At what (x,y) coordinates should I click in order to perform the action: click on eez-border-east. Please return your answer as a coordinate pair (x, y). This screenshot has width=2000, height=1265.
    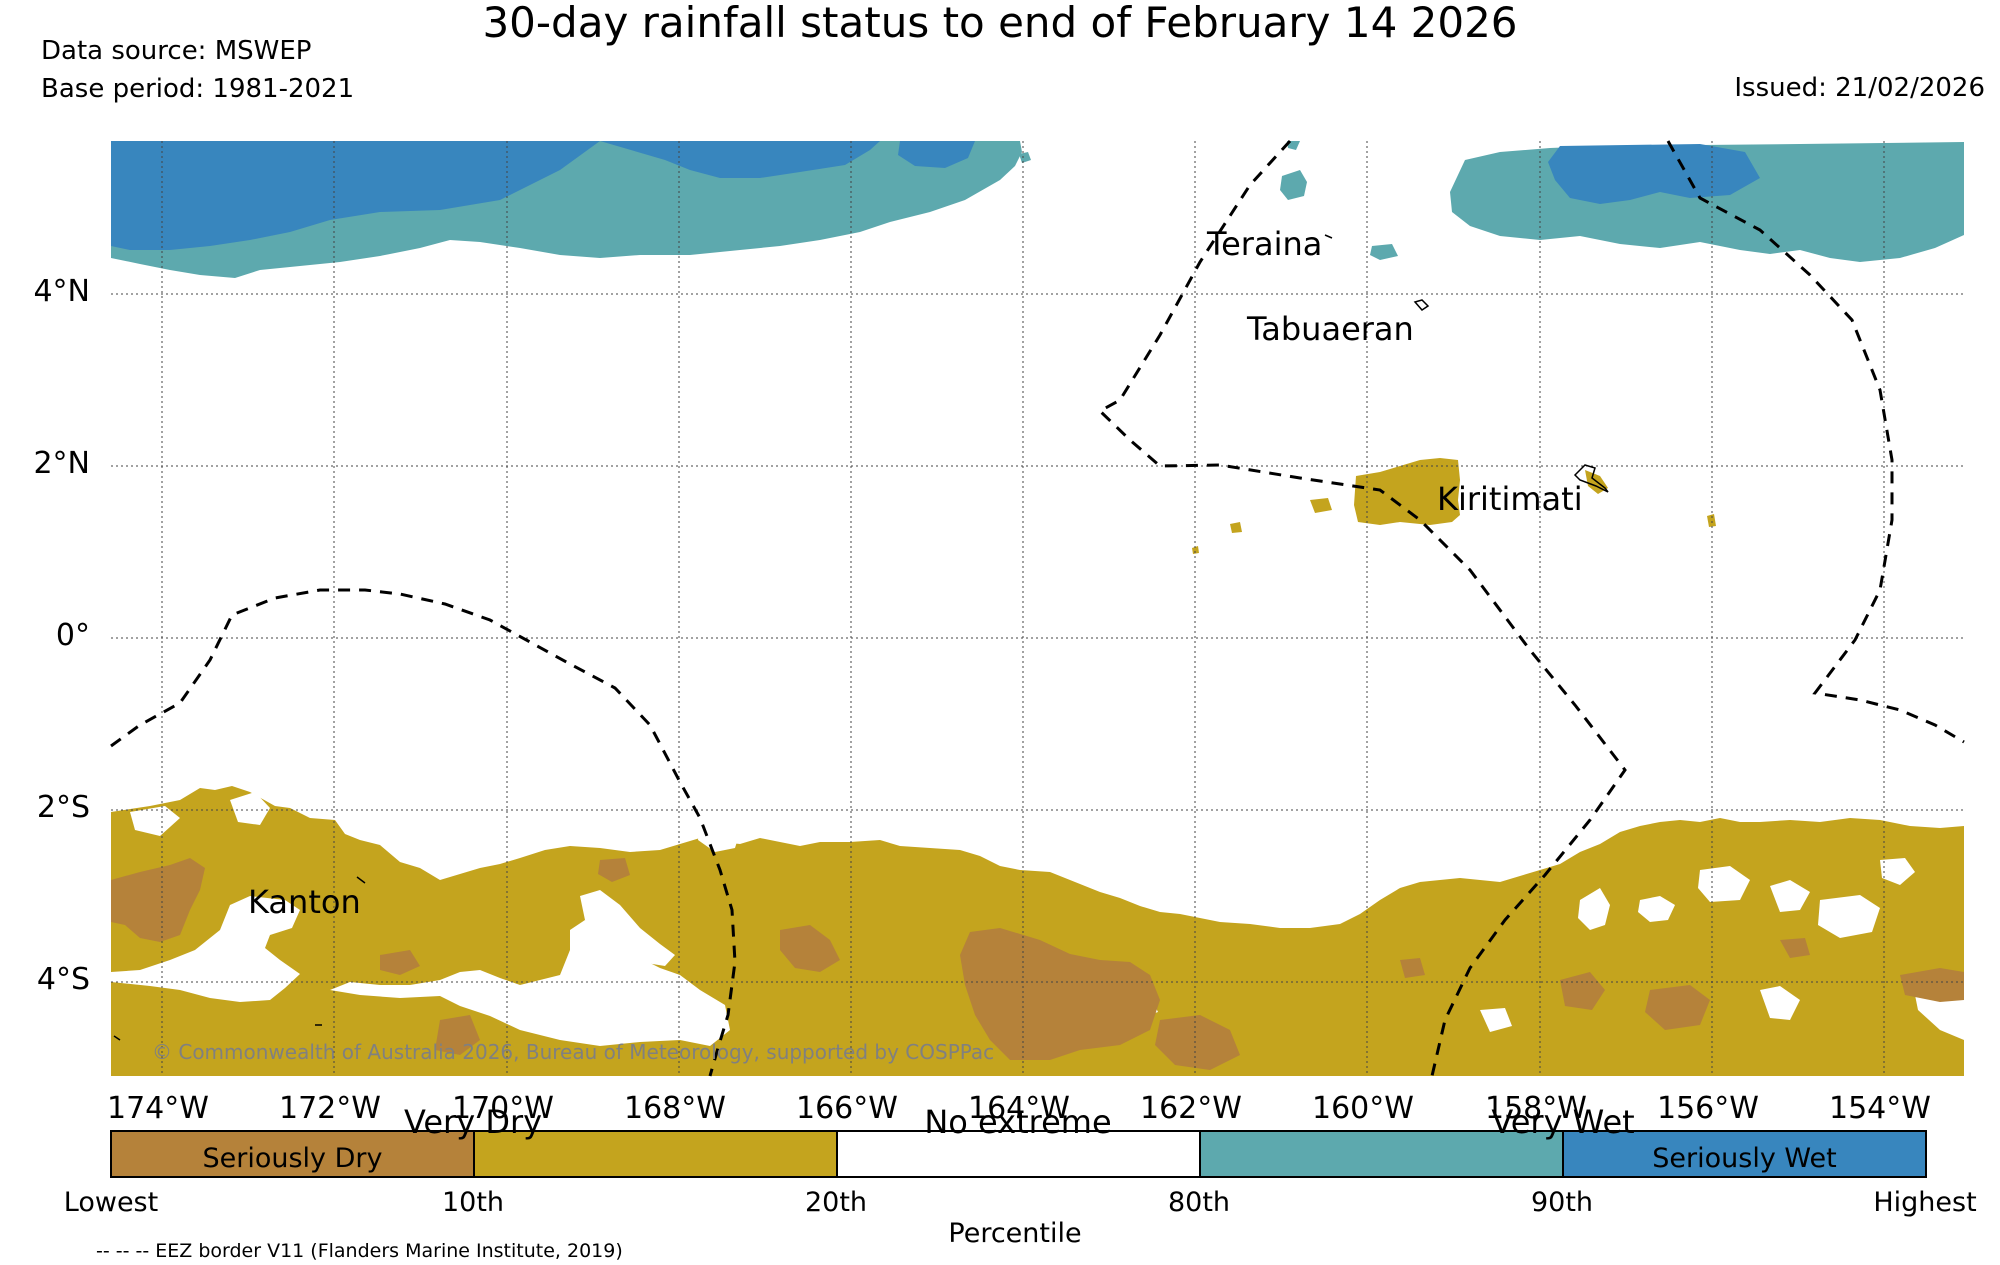
    Looking at the image, I should click on (1815, 442).